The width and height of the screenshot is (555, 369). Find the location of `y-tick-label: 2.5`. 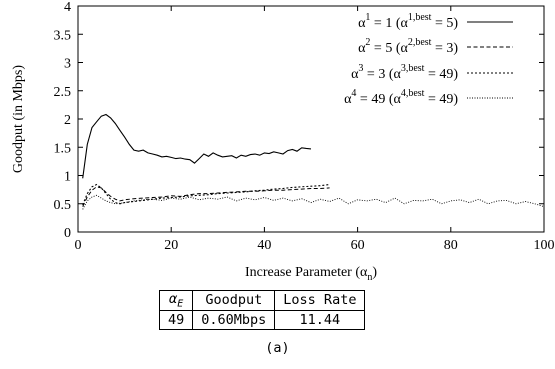

y-tick-label: 2.5 is located at coordinates (63, 92).